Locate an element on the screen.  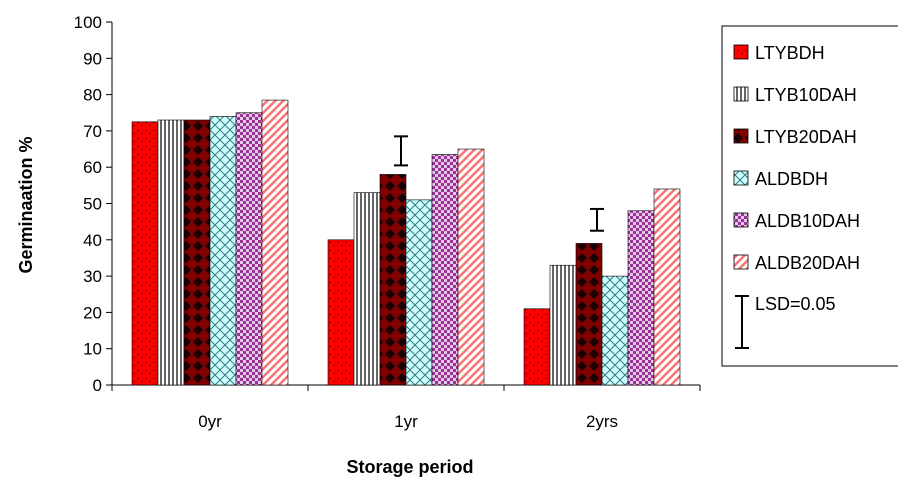
bar-ltybdh-0yr is located at coordinates (145, 253).